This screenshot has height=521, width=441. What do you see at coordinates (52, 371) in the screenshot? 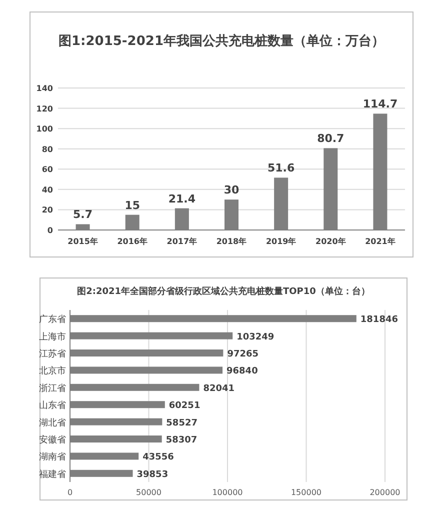
I see `y-tick-label: 北京市` at bounding box center [52, 371].